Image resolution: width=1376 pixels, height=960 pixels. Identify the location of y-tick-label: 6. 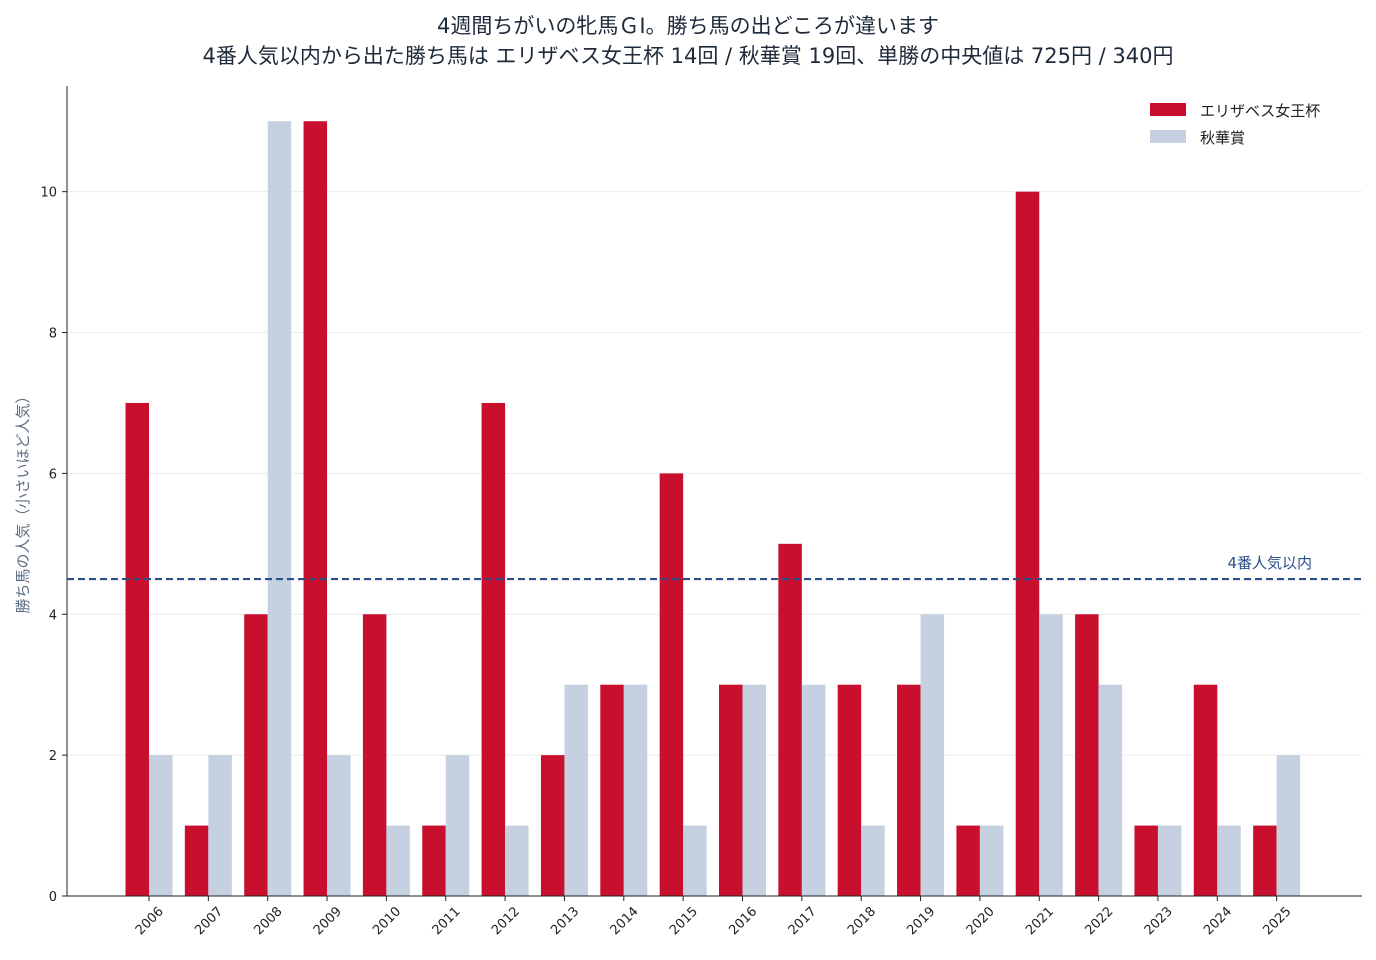
(53, 474).